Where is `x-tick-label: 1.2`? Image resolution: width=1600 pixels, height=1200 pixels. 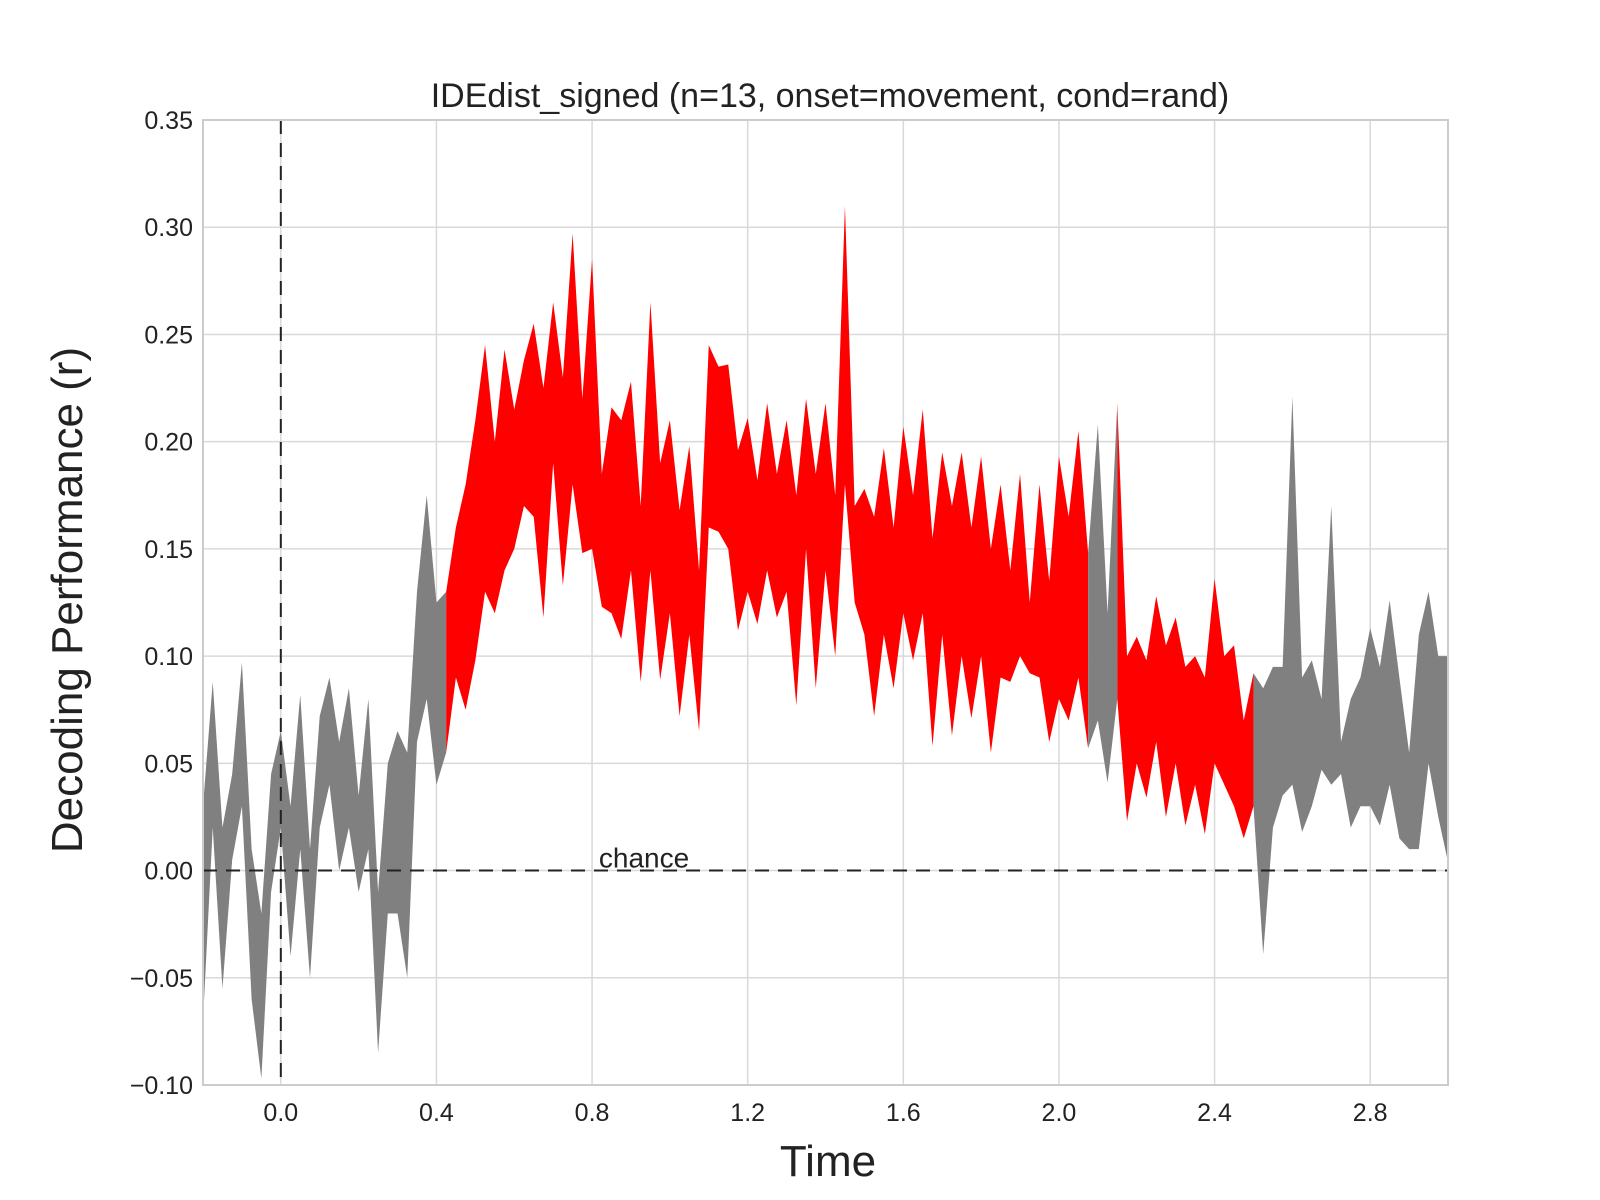 x-tick-label: 1.2 is located at coordinates (747, 1113).